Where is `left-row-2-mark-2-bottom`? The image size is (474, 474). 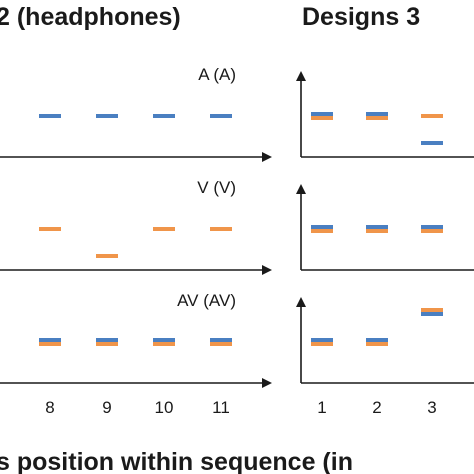
left-row-2-mark-2-bottom is located at coordinates (107, 344).